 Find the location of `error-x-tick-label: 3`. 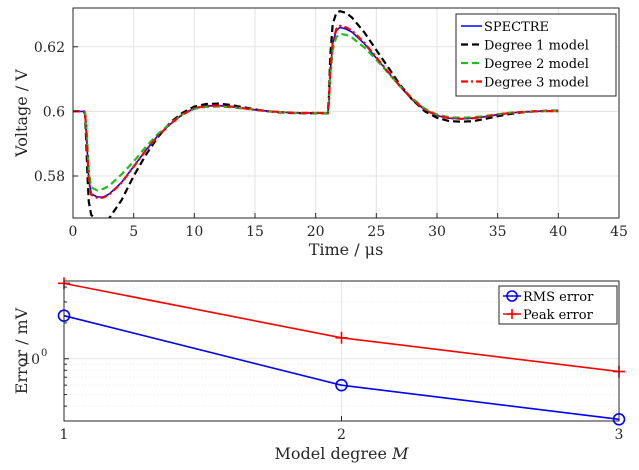

error-x-tick-label: 3 is located at coordinates (619, 435).